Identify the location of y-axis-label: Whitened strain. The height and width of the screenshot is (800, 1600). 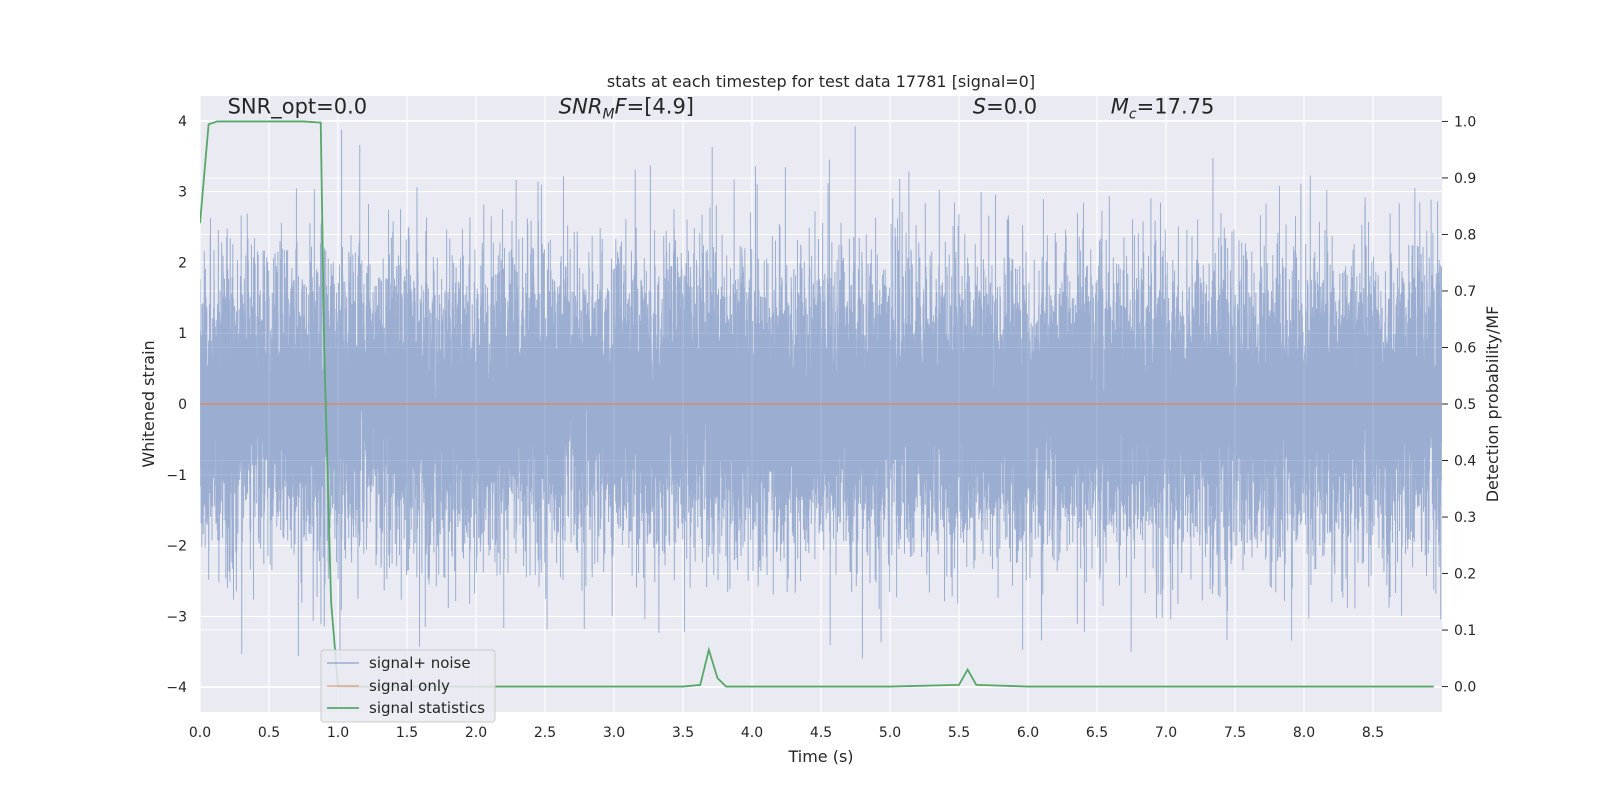
(148, 403).